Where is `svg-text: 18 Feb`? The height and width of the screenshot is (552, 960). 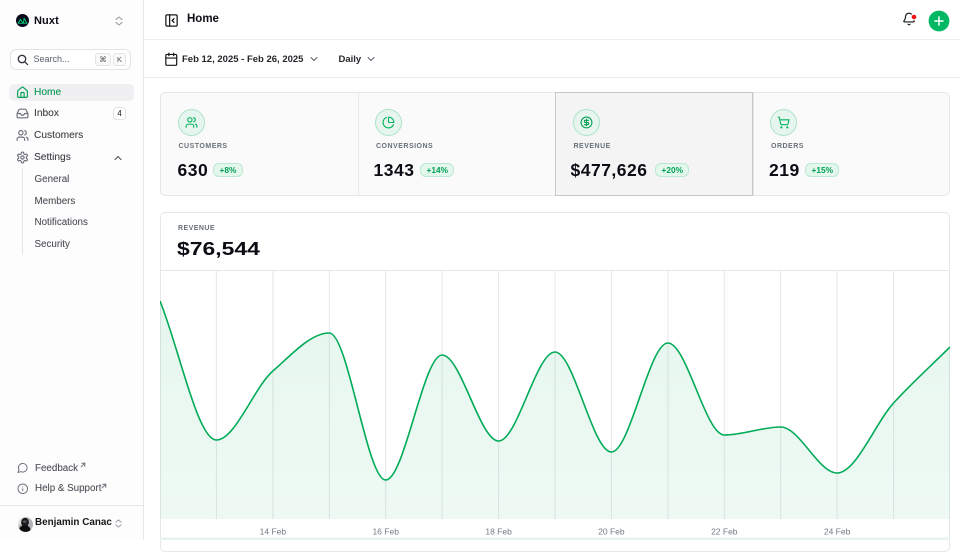 svg-text: 18 Feb is located at coordinates (498, 532).